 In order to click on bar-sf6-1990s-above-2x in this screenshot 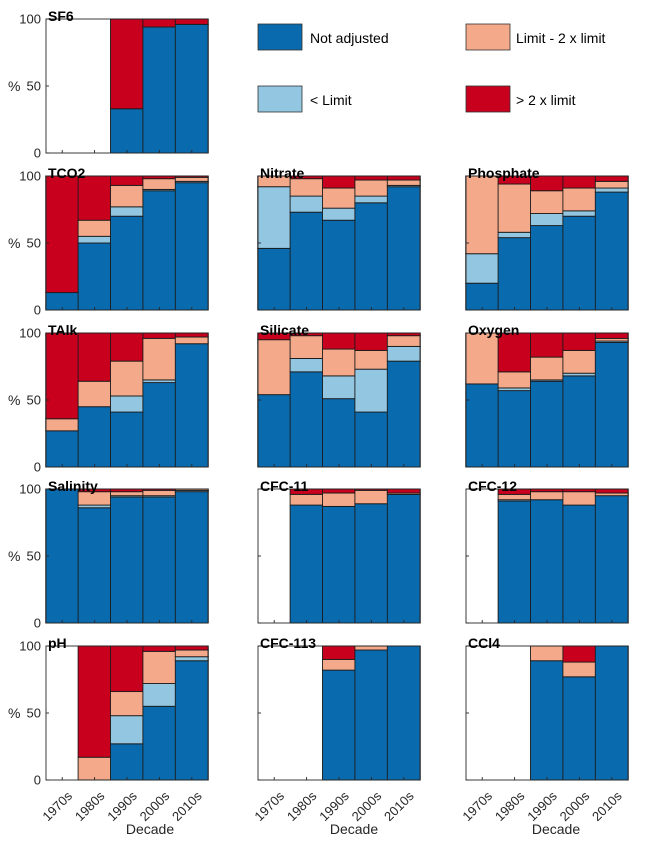, I will do `click(127, 64)`.